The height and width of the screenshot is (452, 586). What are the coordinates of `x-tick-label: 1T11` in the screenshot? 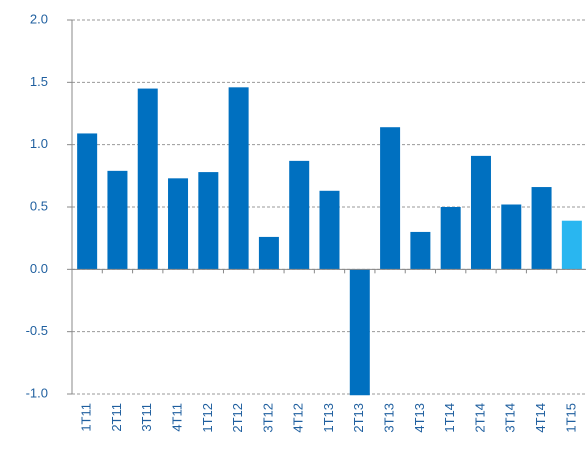 It's located at (86, 417).